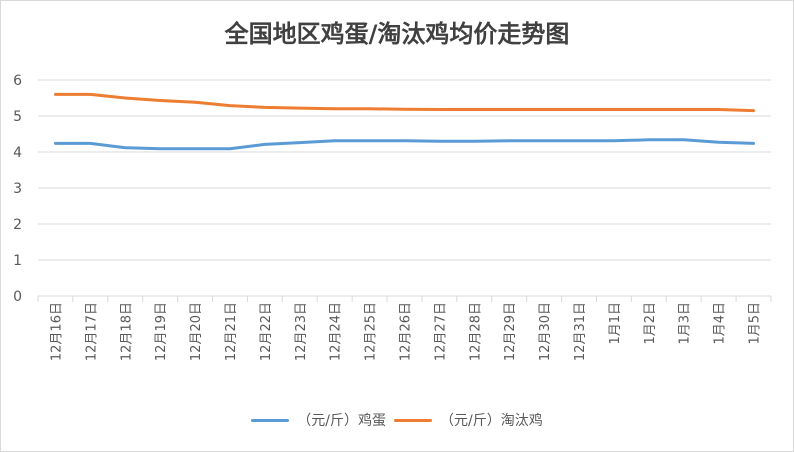 This screenshot has width=794, height=452. What do you see at coordinates (17, 189) in the screenshot?
I see `y-tick-label: 3` at bounding box center [17, 189].